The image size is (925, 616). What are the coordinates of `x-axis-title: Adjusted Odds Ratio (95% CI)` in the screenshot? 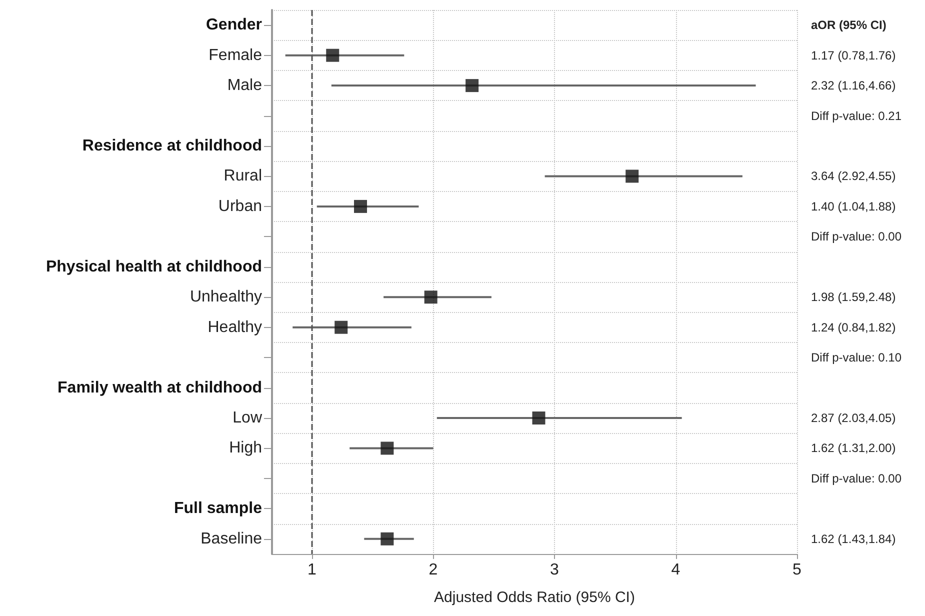 It's located at (534, 597).